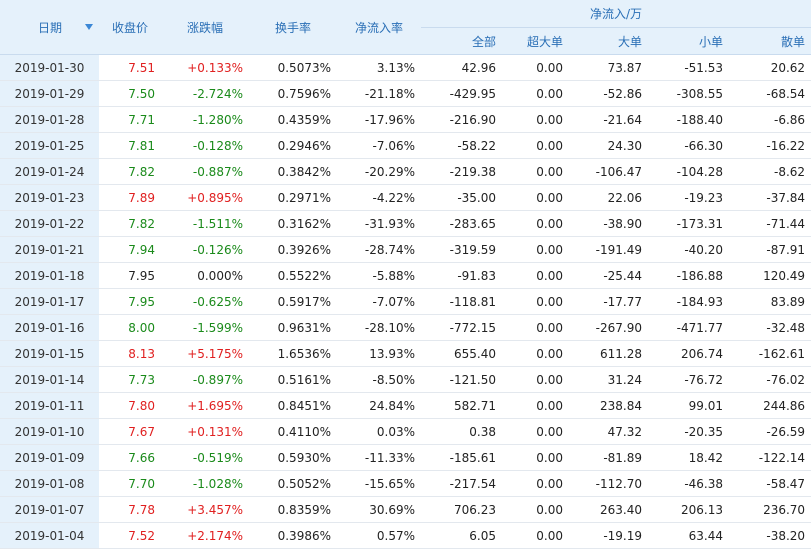 Image resolution: width=811 pixels, height=552 pixels. What do you see at coordinates (608, 353) in the screenshot?
I see `cell-net-large: 611.28` at bounding box center [608, 353].